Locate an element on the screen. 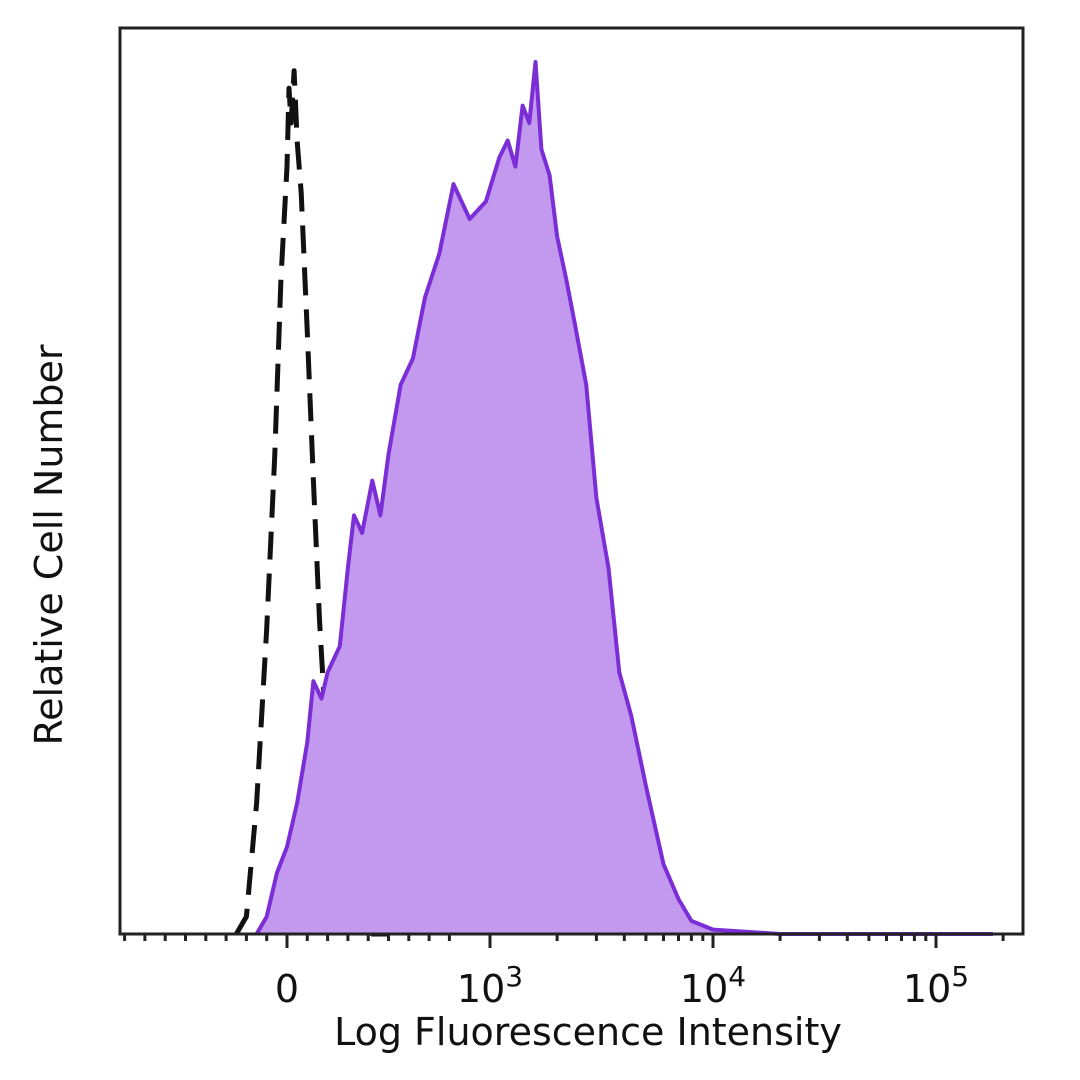 Image resolution: width=1080 pixels, height=1080 pixels. x-tick-label: 10⁴ is located at coordinates (713, 985).